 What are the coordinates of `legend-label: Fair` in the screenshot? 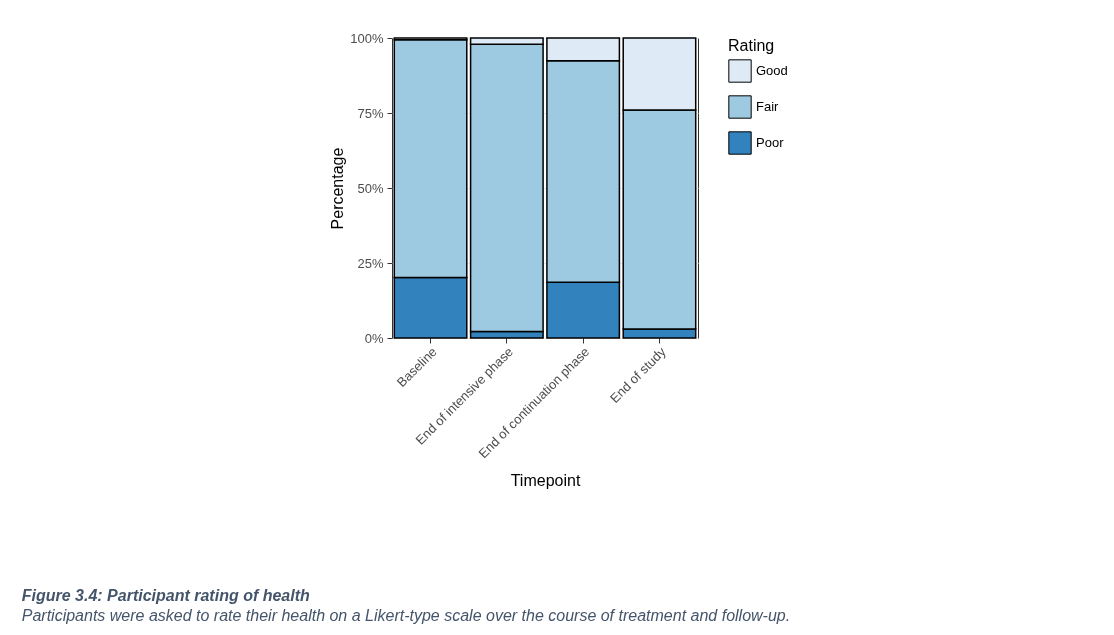 It's located at (768, 106).